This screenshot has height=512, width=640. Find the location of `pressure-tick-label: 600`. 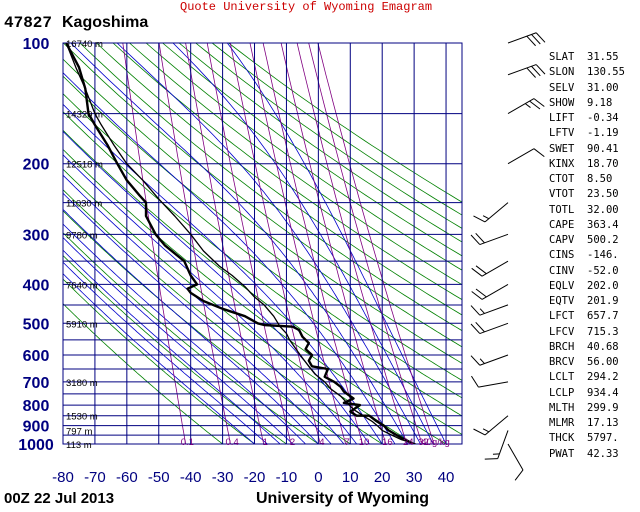

pressure-tick-label: 600 is located at coordinates (36, 356).